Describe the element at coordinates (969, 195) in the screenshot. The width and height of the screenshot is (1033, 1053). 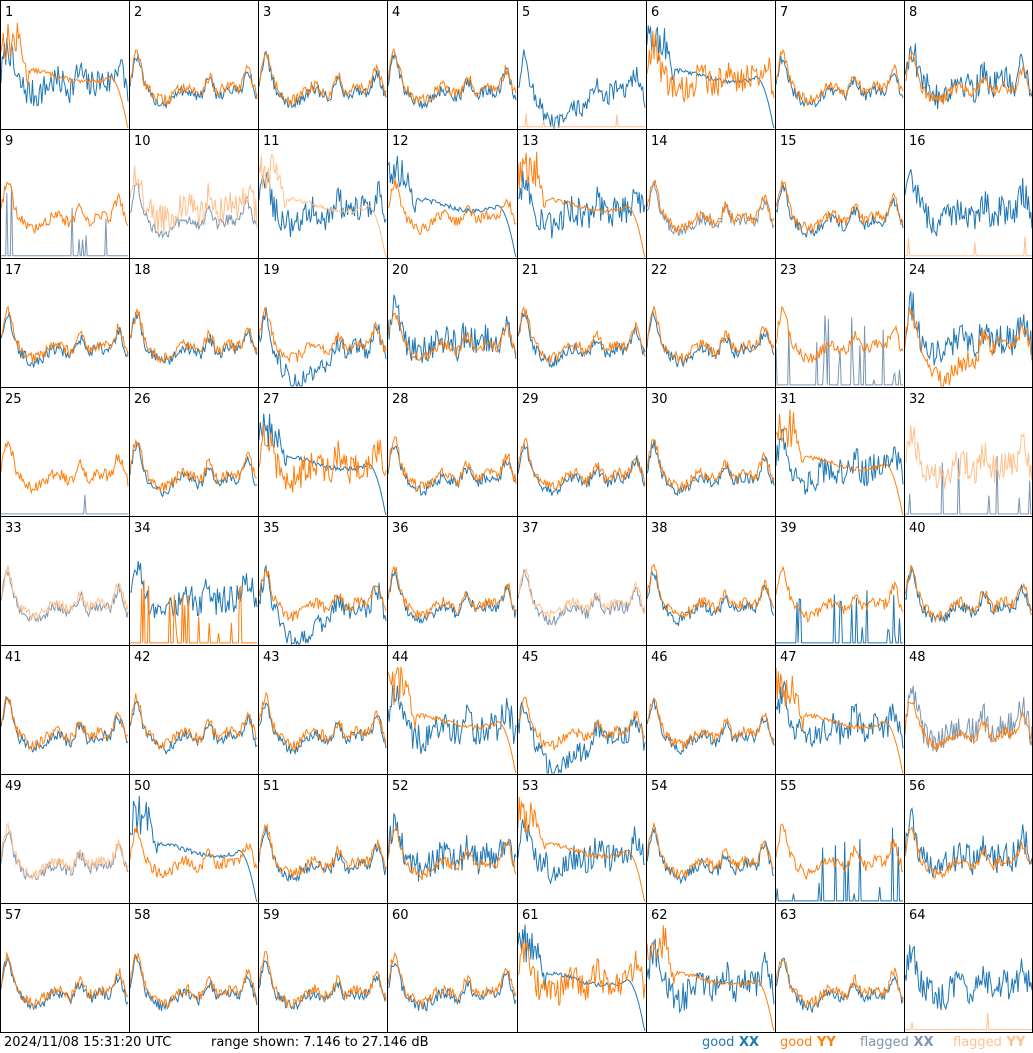
I see `panel-16: 16` at that location.